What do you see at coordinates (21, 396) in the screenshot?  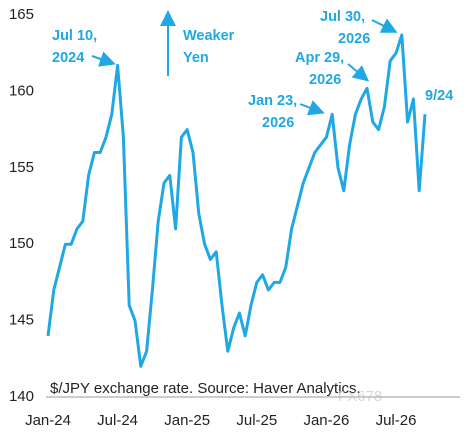 I see `y-tick-label: 140` at bounding box center [21, 396].